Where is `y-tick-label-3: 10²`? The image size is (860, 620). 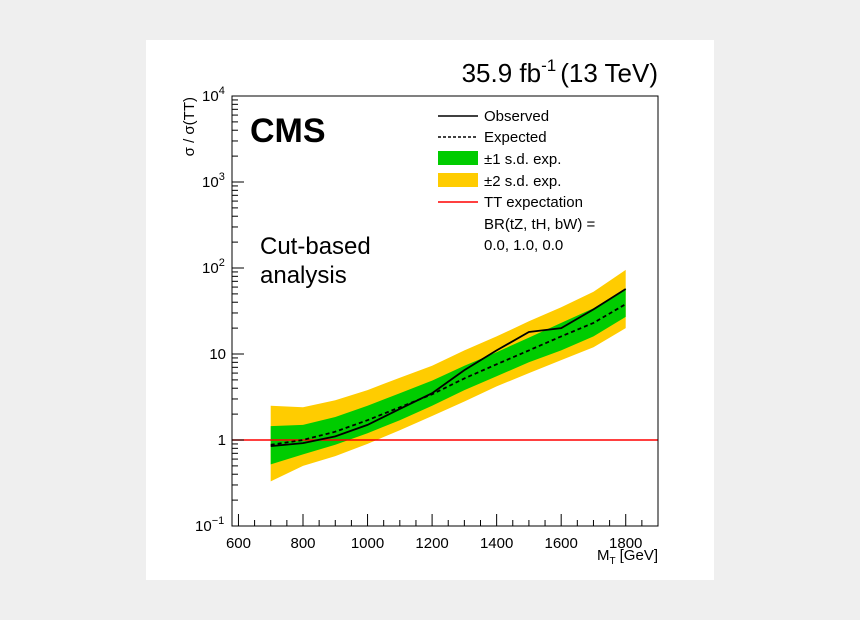 y-tick-label-3: 10² is located at coordinates (213, 267).